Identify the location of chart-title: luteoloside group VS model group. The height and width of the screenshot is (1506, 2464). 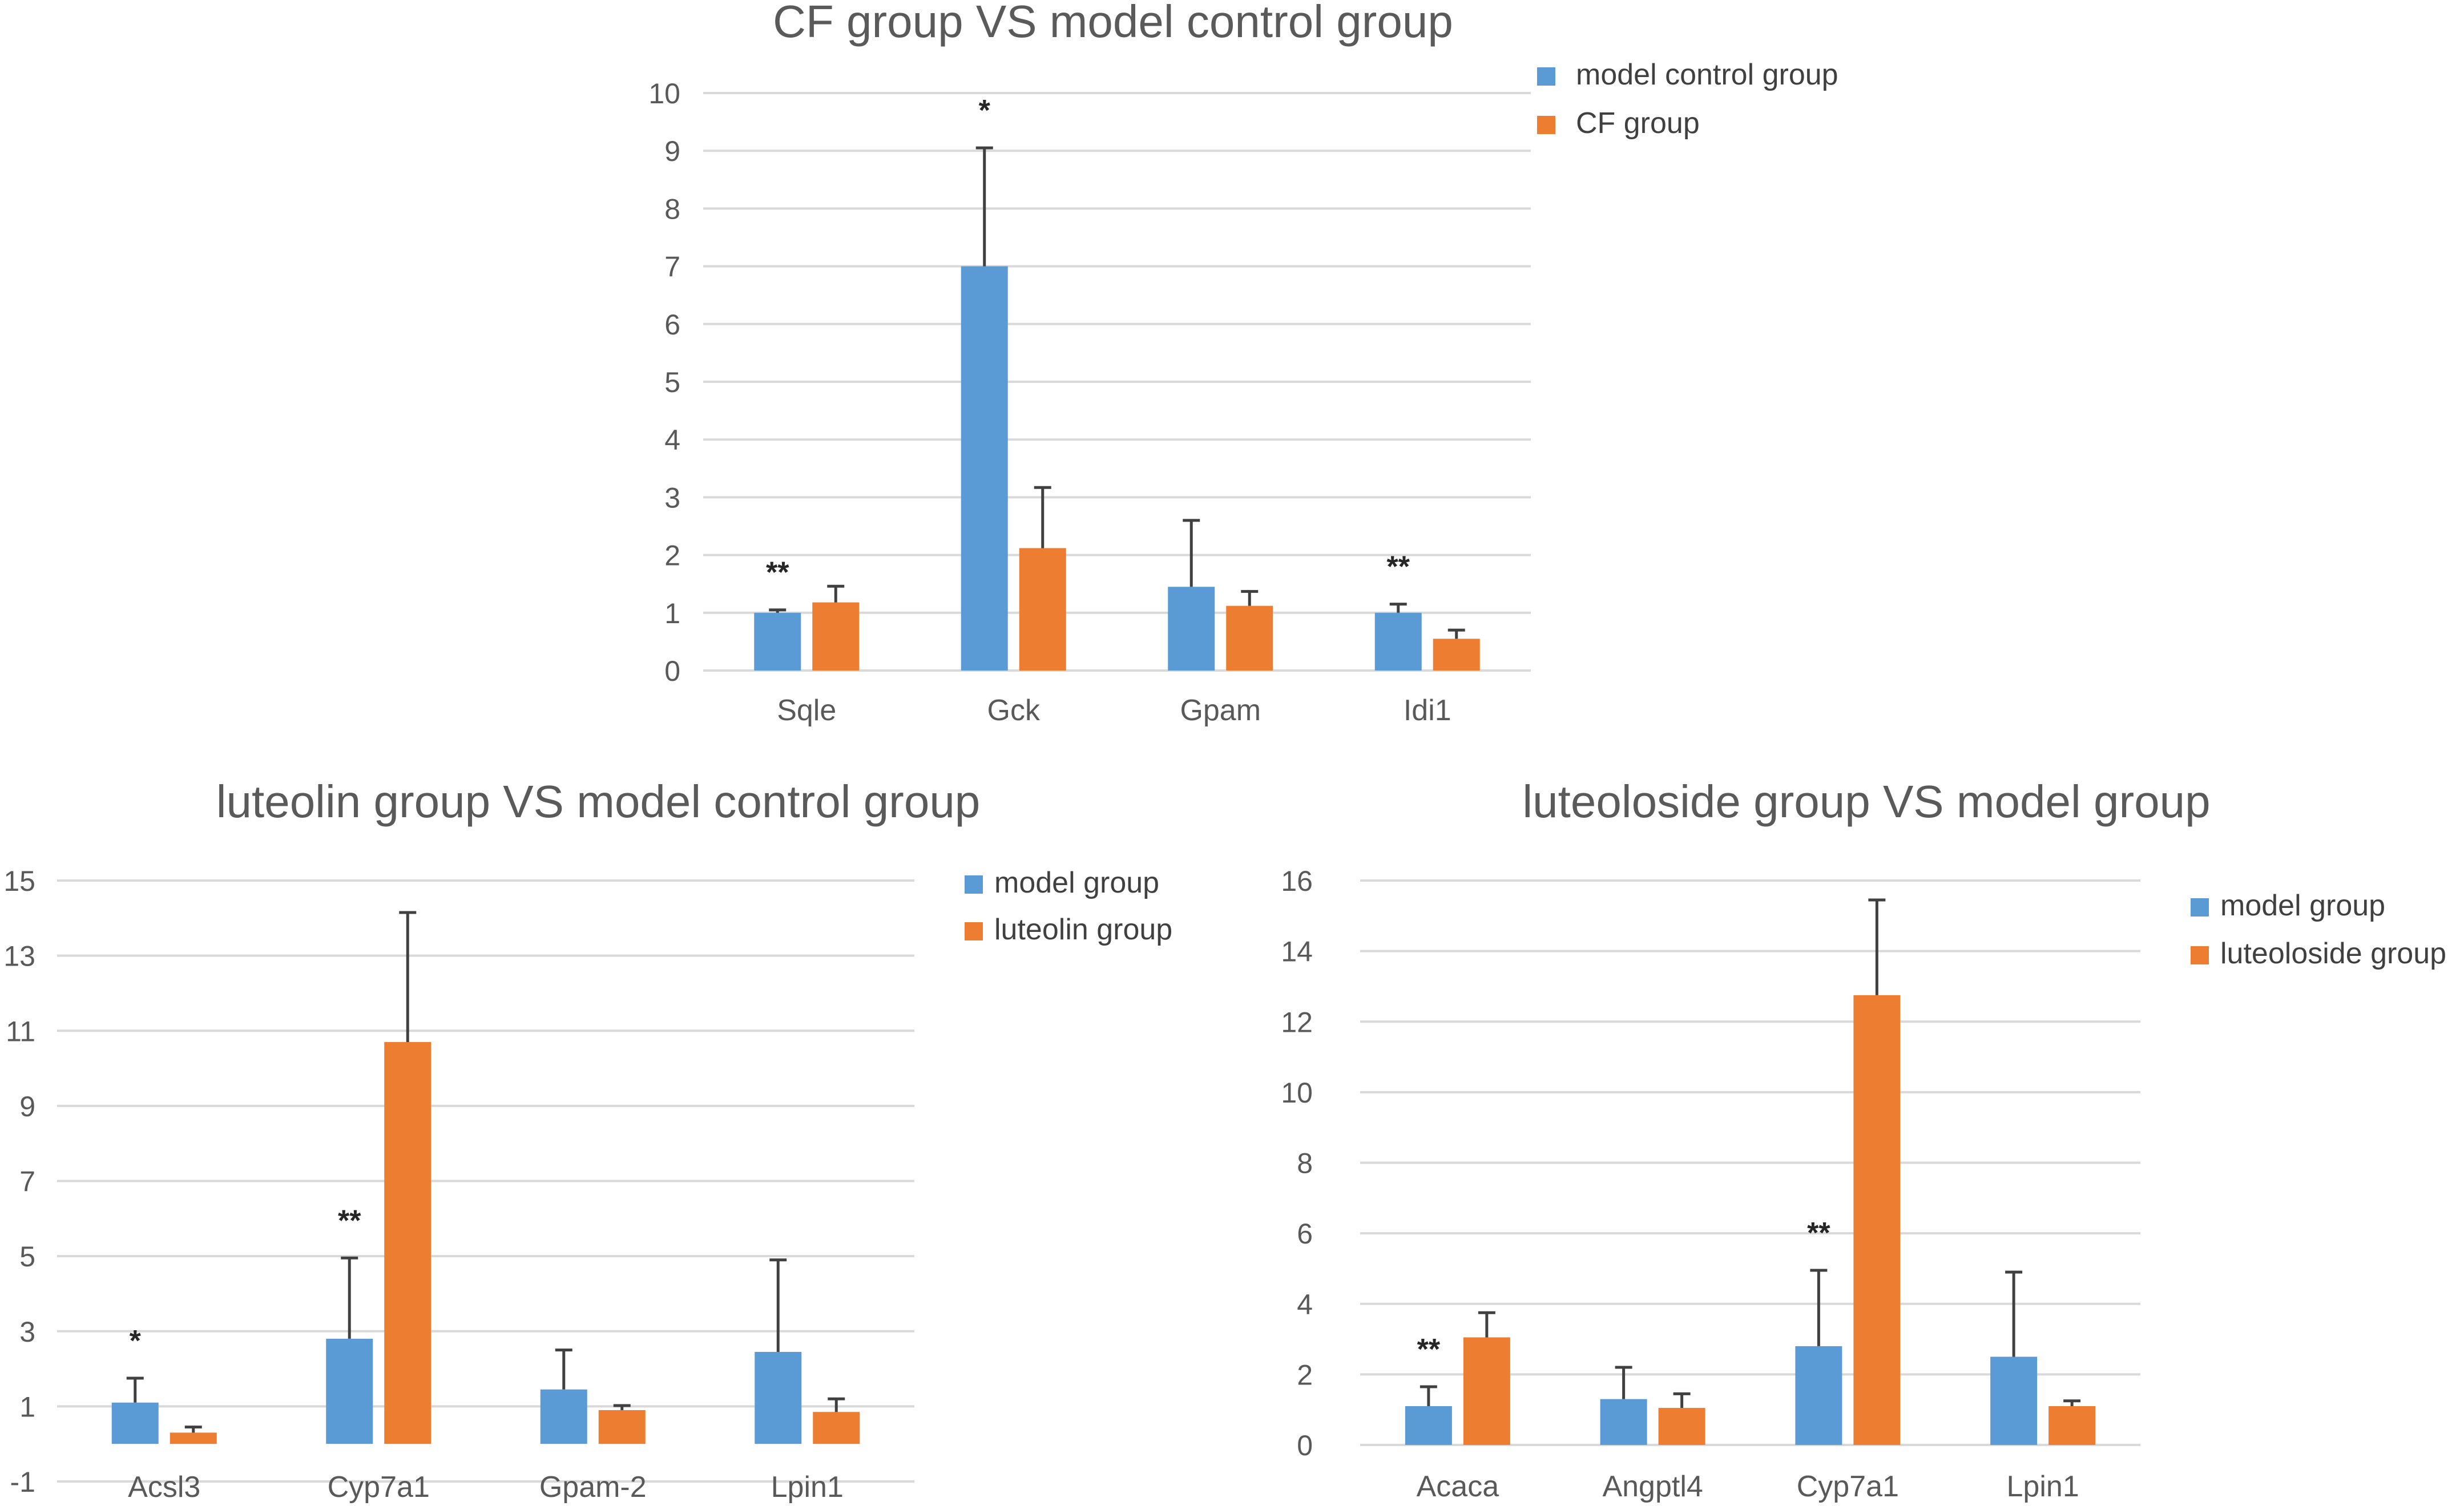
(1866, 801).